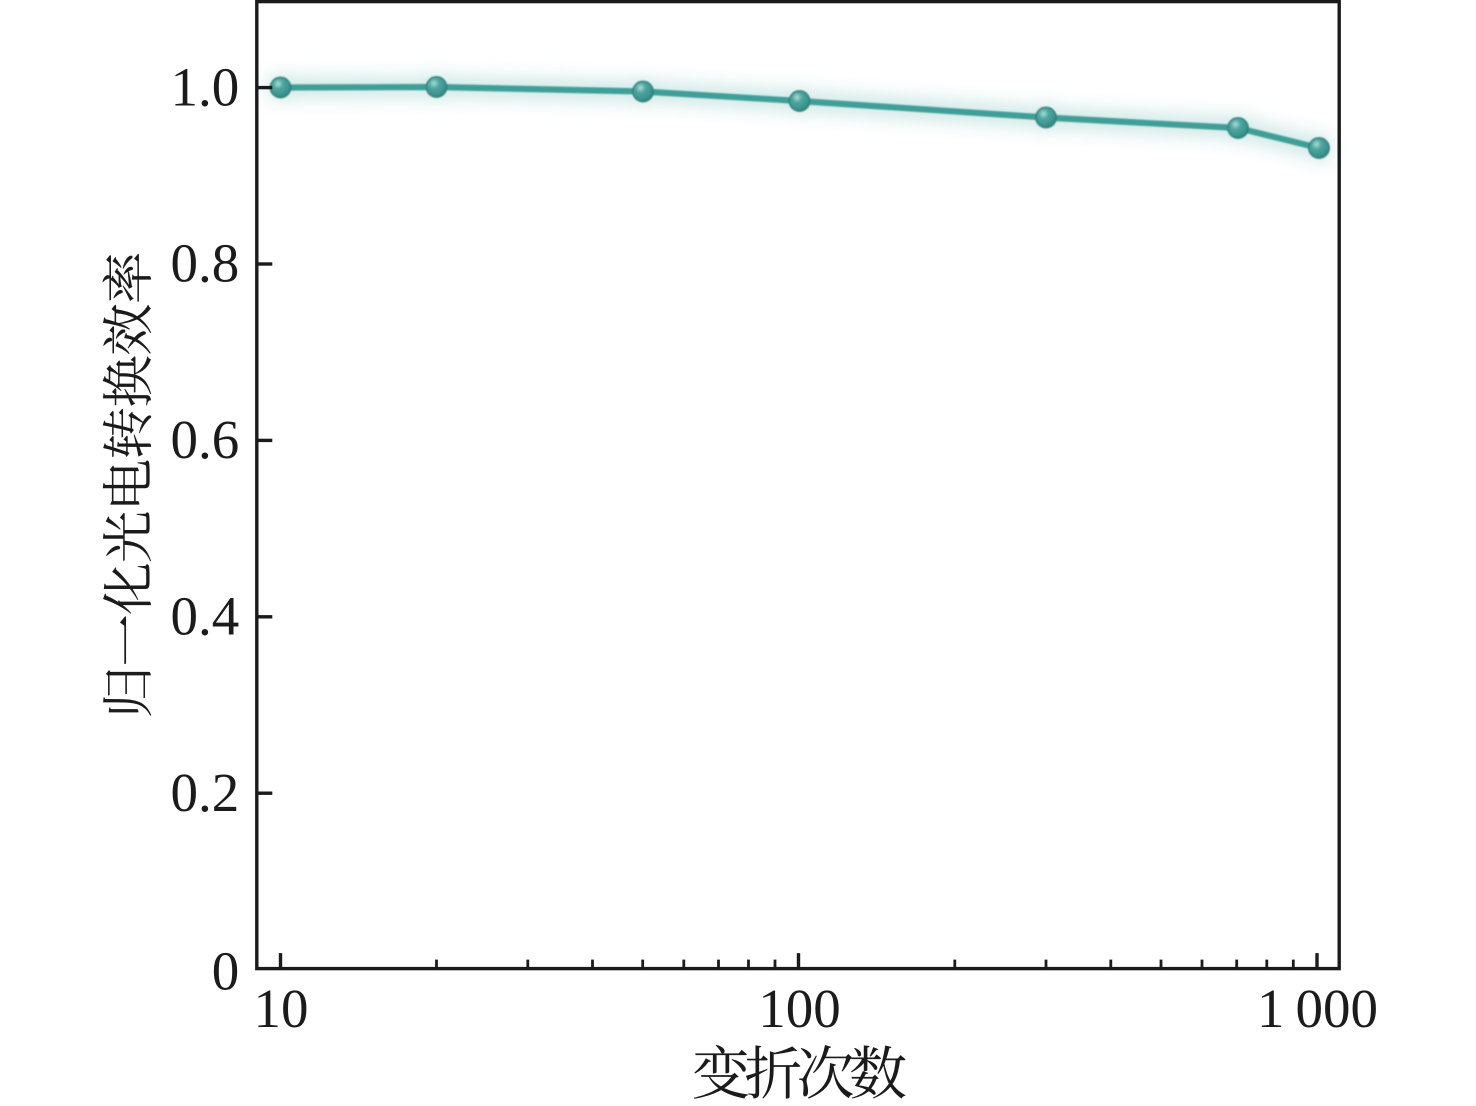 This screenshot has width=1476, height=1106. I want to click on svg-text: 0.2, so click(205, 792).